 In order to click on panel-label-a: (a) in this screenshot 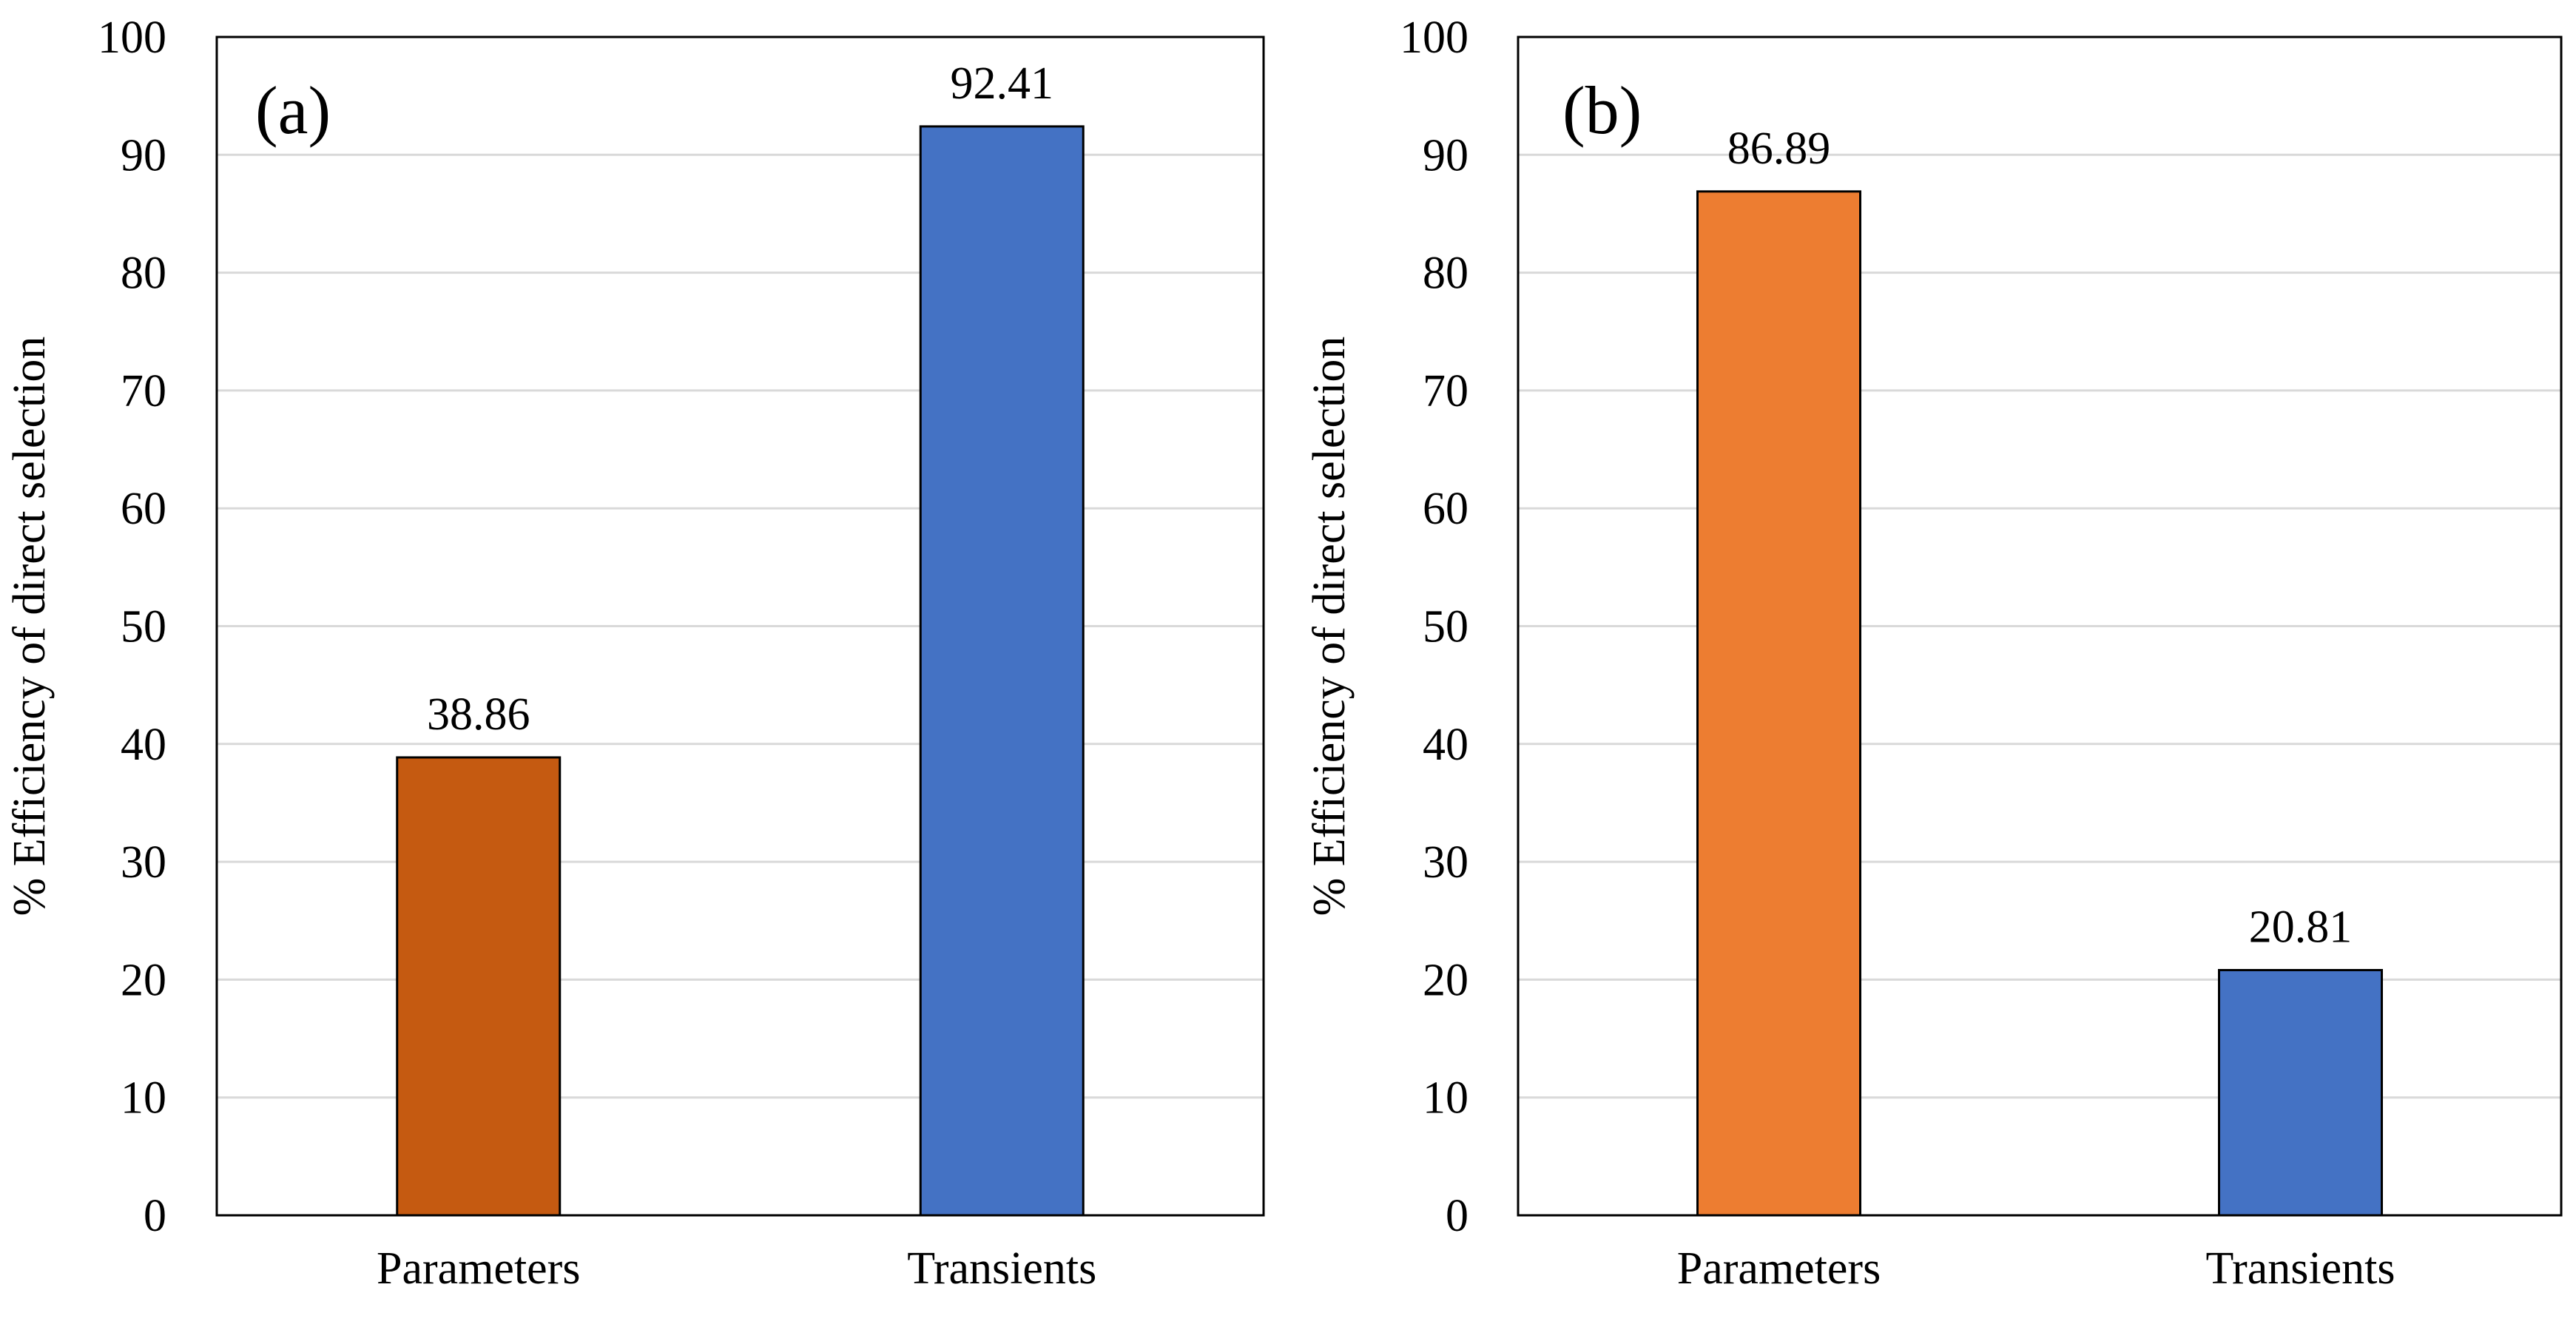, I will do `click(293, 110)`.